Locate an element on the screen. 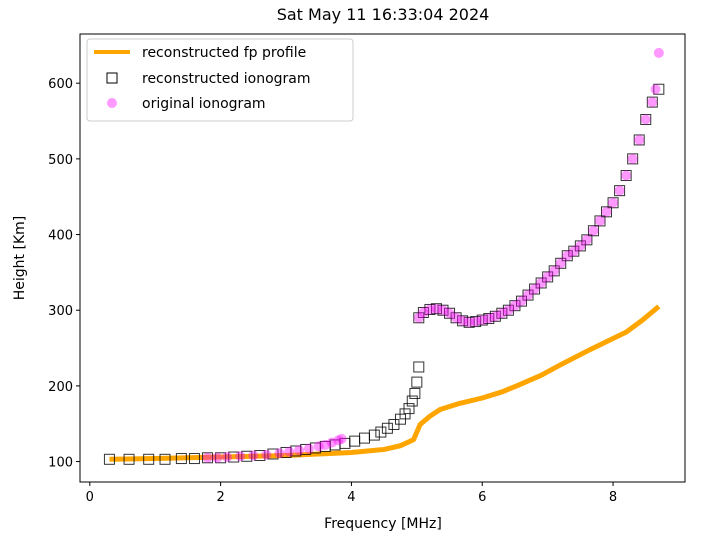 The width and height of the screenshot is (702, 541). x-tick-label: 4 is located at coordinates (351, 497).